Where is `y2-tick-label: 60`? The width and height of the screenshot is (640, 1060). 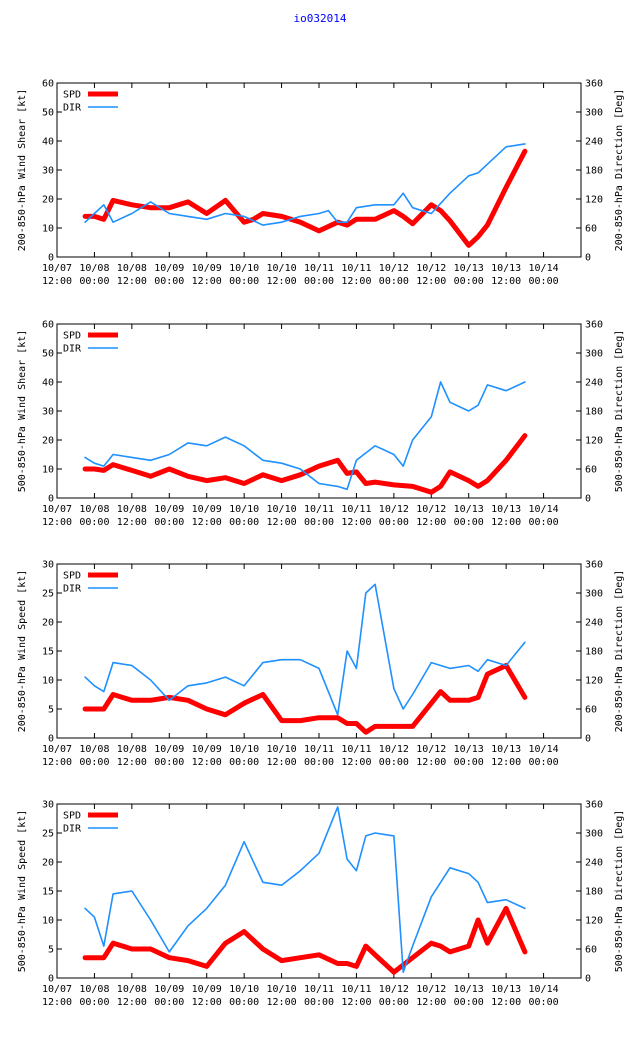 y2-tick-label: 60 is located at coordinates (591, 710).